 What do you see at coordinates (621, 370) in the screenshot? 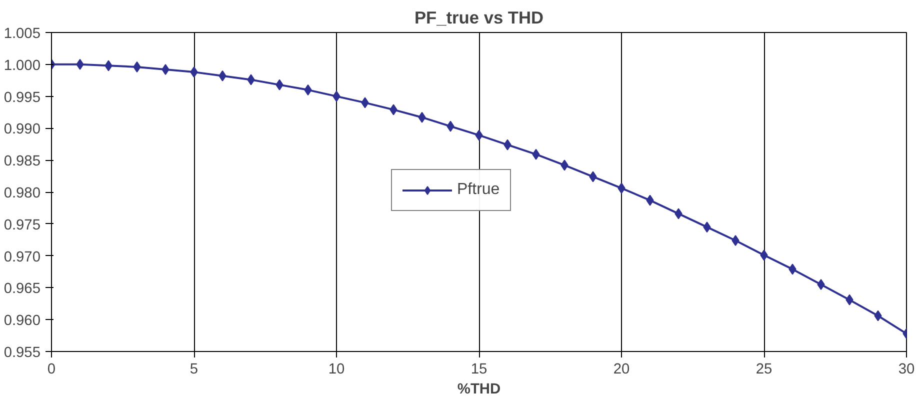
I see `x-tick-label: 20` at bounding box center [621, 370].